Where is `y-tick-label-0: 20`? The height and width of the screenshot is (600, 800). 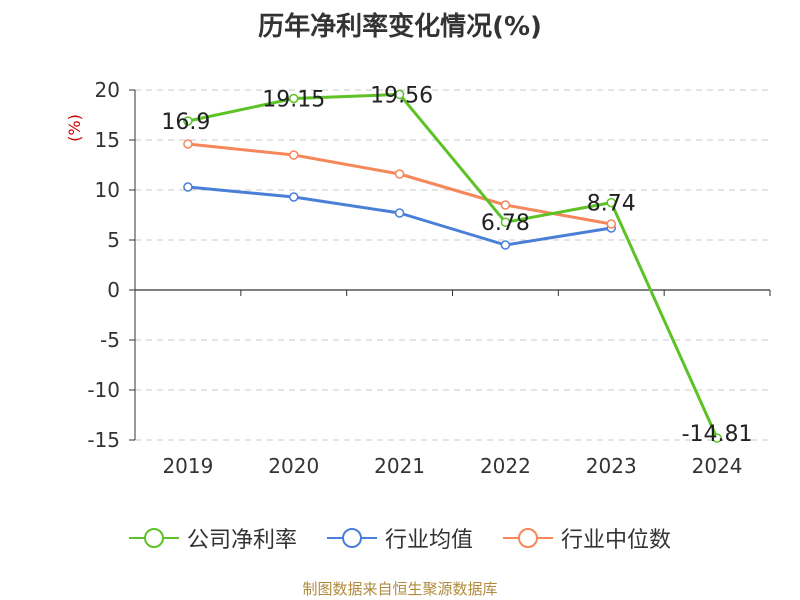
y-tick-label-0: 20 is located at coordinates (107, 90).